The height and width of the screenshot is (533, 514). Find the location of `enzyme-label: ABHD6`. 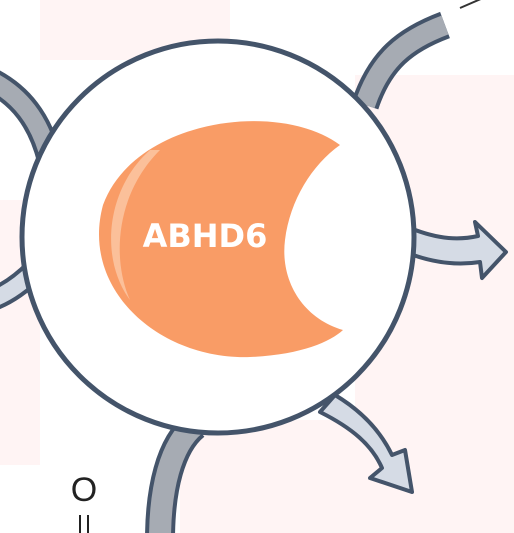

enzyme-label: ABHD6 is located at coordinates (205, 236).